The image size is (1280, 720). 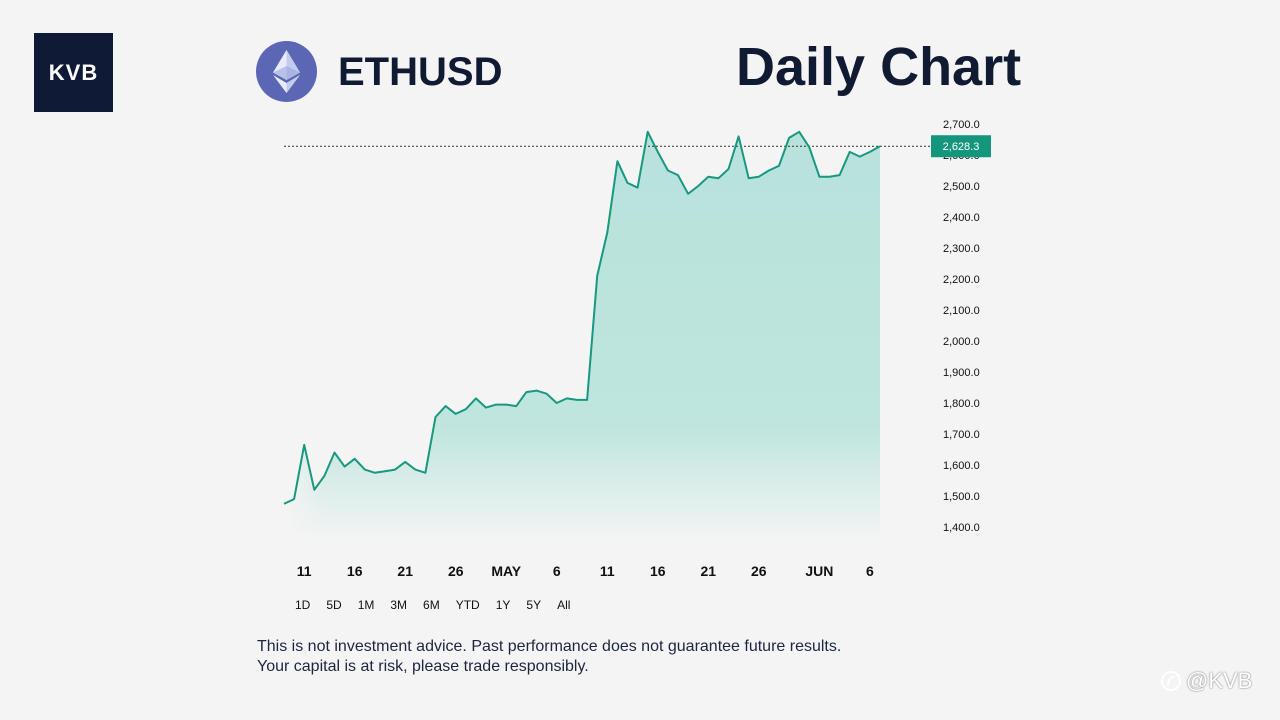 I want to click on y-tick-label: 2,100.0, so click(x=961, y=311).